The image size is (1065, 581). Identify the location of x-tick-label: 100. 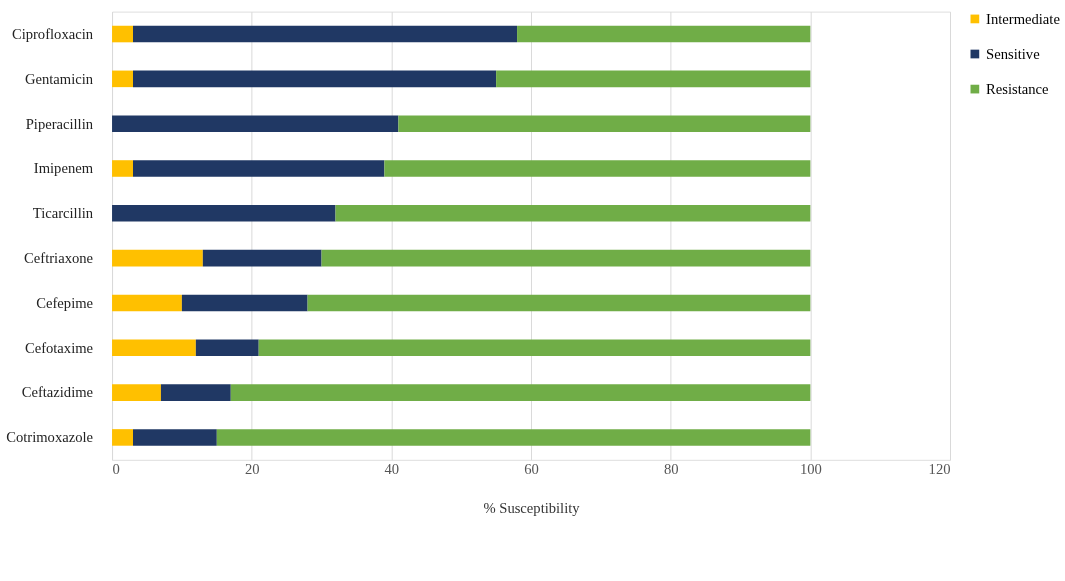
(810, 468).